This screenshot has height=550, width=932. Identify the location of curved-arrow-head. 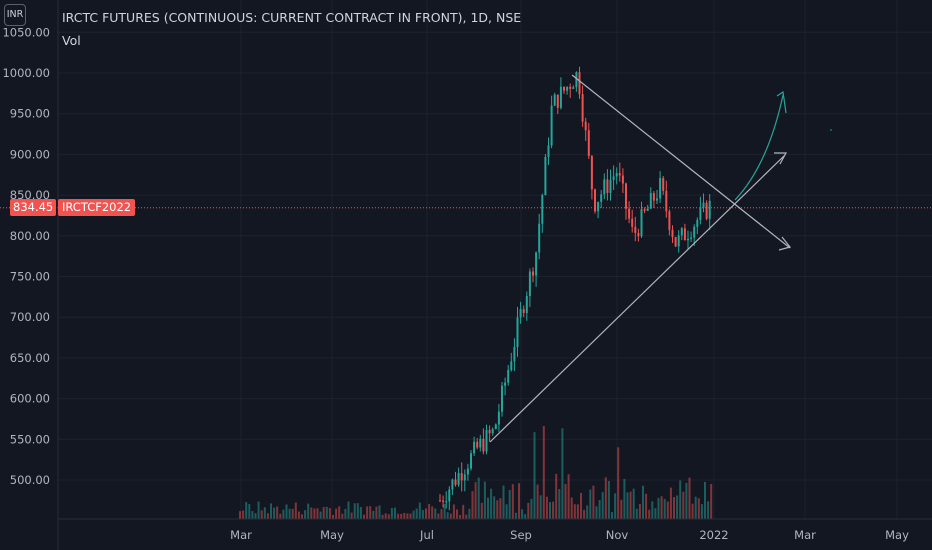
(781, 102).